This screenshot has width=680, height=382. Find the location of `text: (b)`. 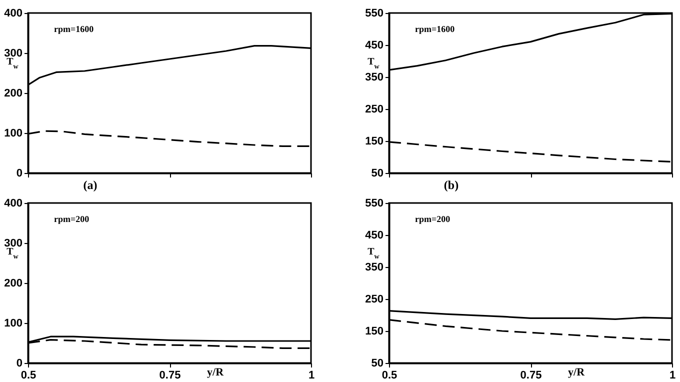

text: (b) is located at coordinates (451, 185).